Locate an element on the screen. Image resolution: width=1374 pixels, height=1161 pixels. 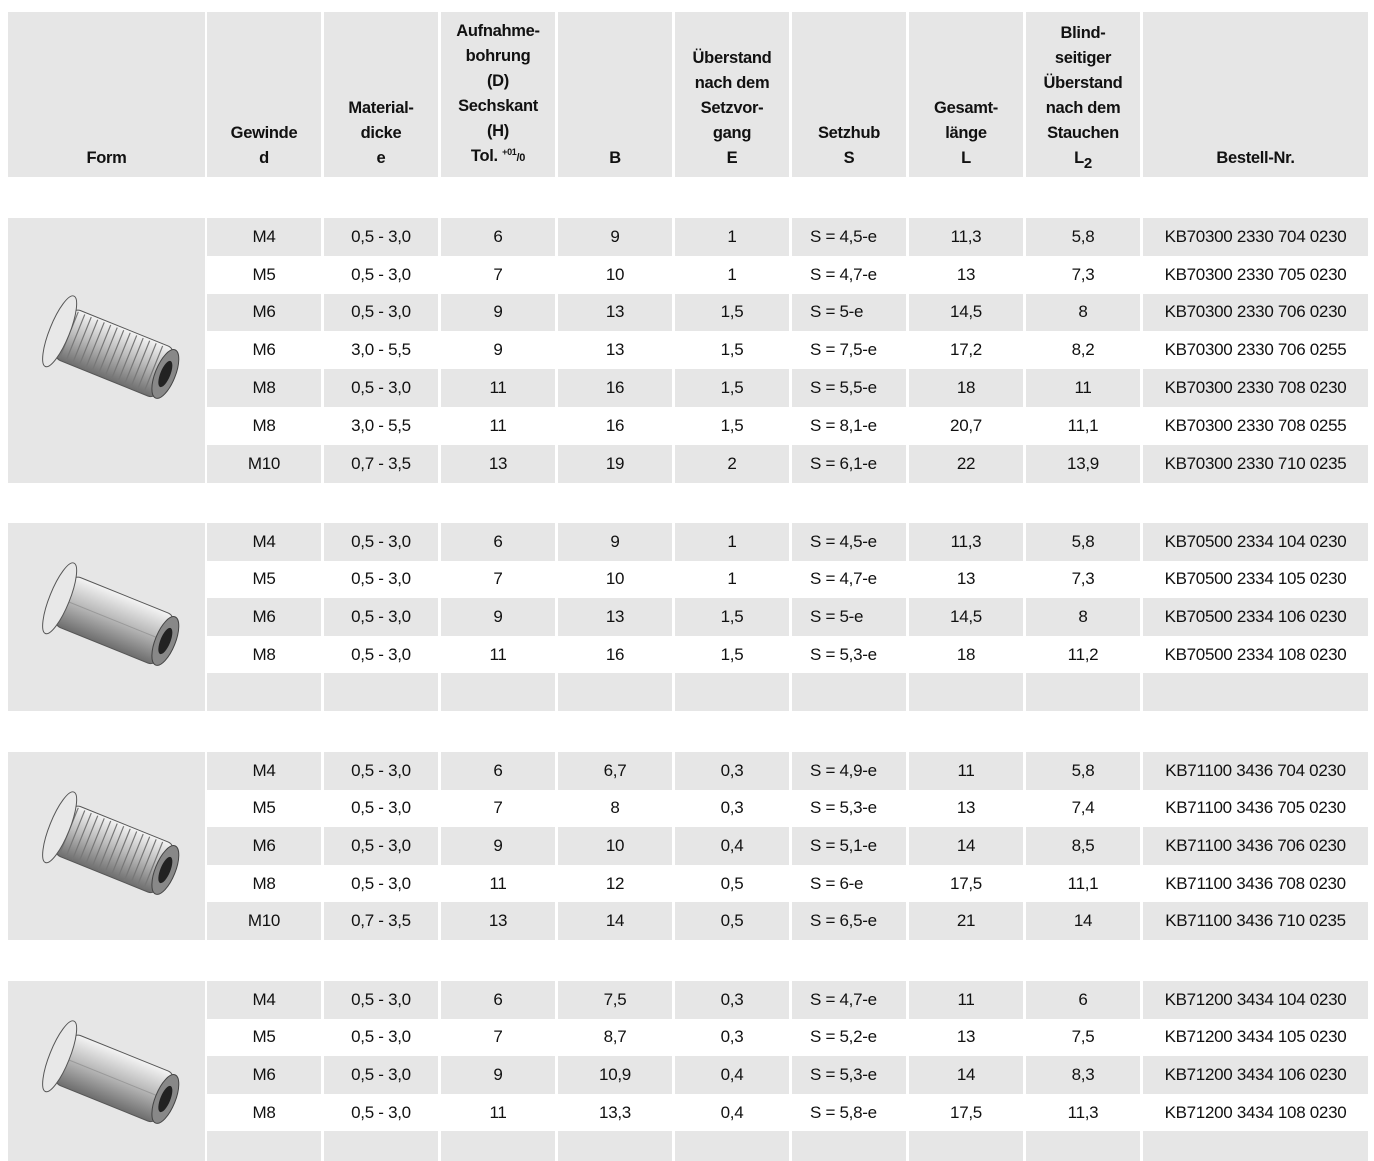
cell: KB71100 3436 706 0230 is located at coordinates (1255, 846).